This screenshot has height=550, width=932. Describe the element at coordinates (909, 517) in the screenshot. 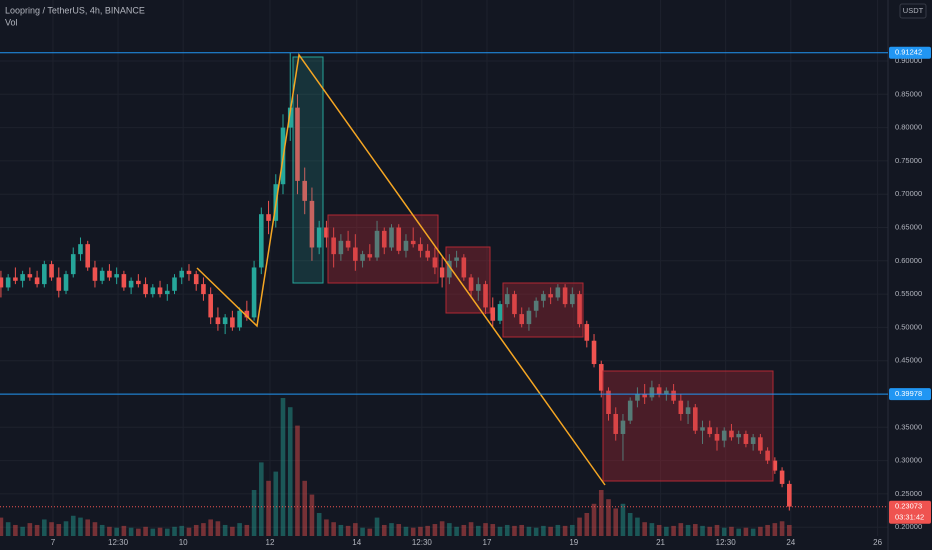

I see `countdown-label: 03:31:42` at that location.